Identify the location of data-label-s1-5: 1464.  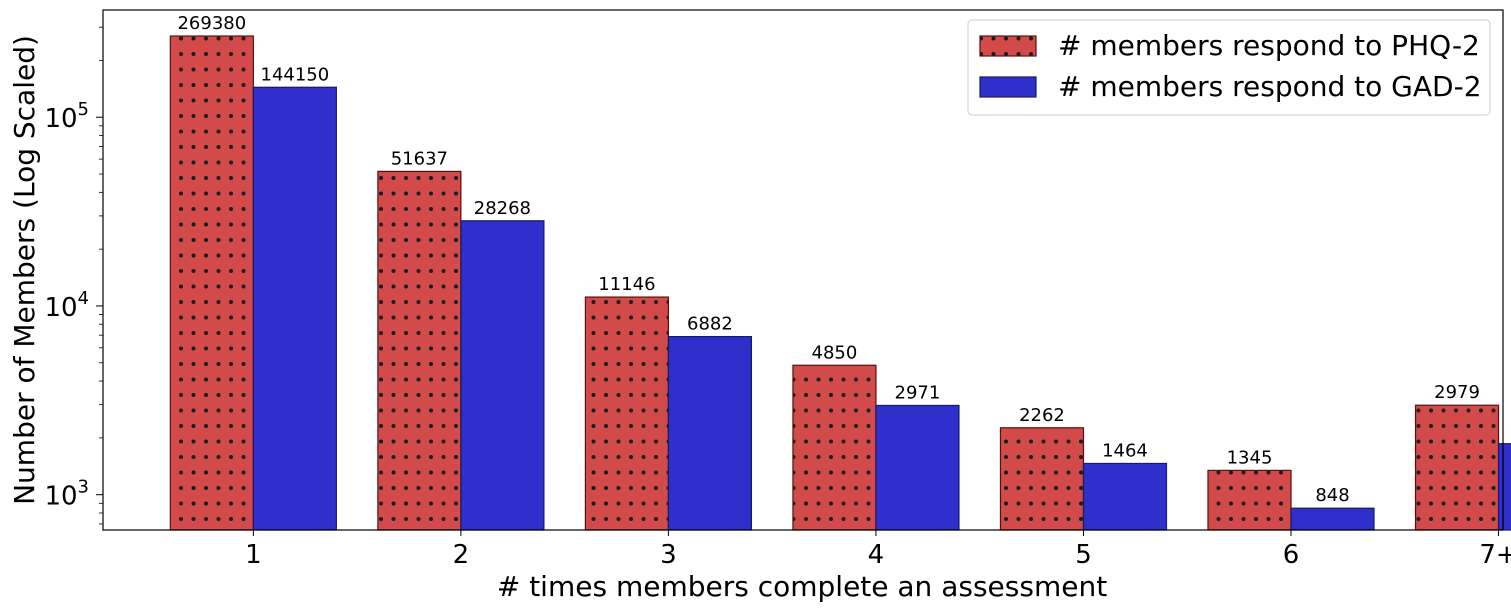
(1125, 450).